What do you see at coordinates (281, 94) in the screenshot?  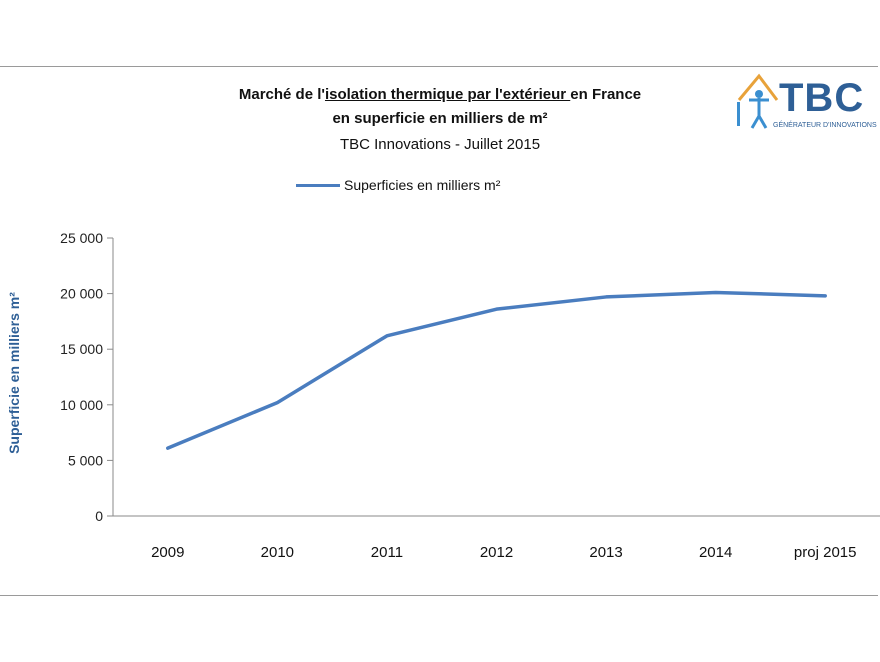 I see `title-part-1: Marché de l'` at bounding box center [281, 94].